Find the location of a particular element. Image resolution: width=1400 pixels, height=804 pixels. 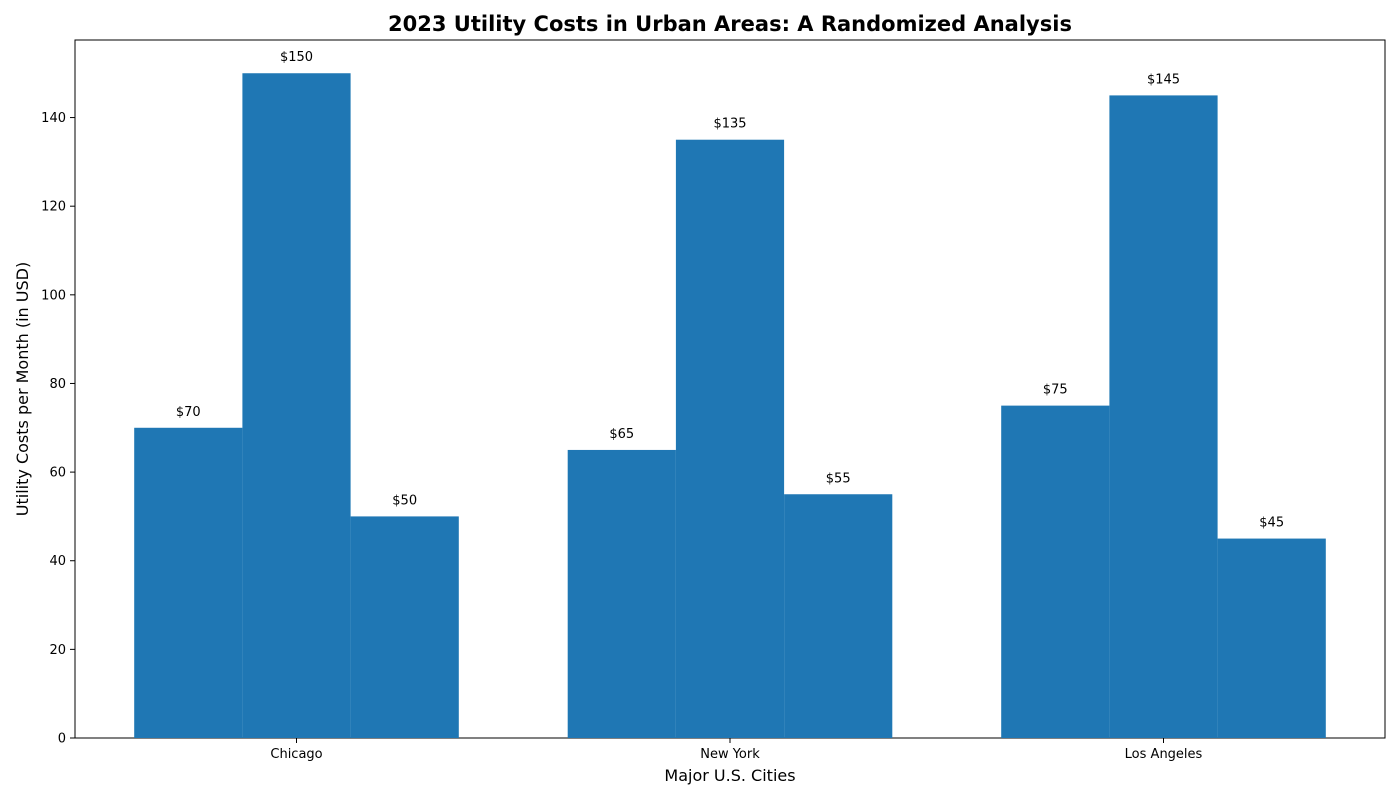

data-label: $55 is located at coordinates (838, 478).